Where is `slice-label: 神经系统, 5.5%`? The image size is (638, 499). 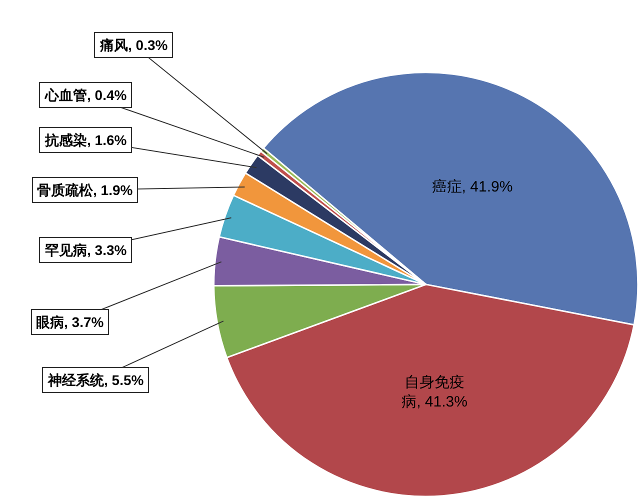 slice-label: 神经系统, 5.5% is located at coordinates (95, 380).